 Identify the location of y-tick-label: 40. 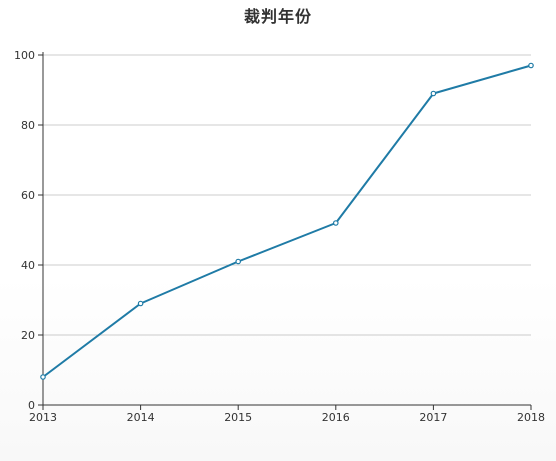
(28, 265).